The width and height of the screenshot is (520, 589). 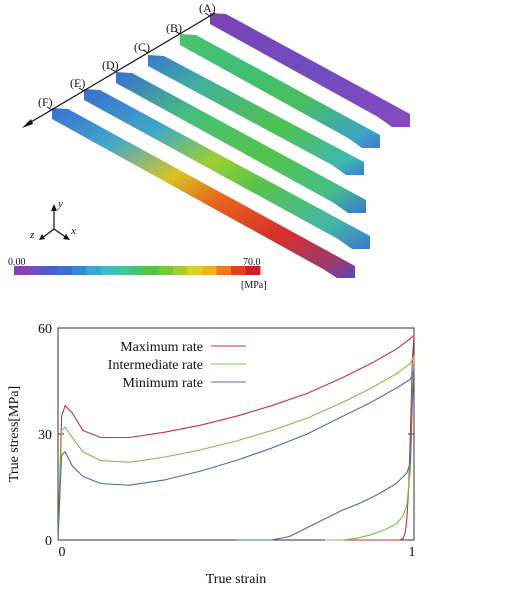 I want to click on x-tick-label: 0, so click(x=62, y=552).